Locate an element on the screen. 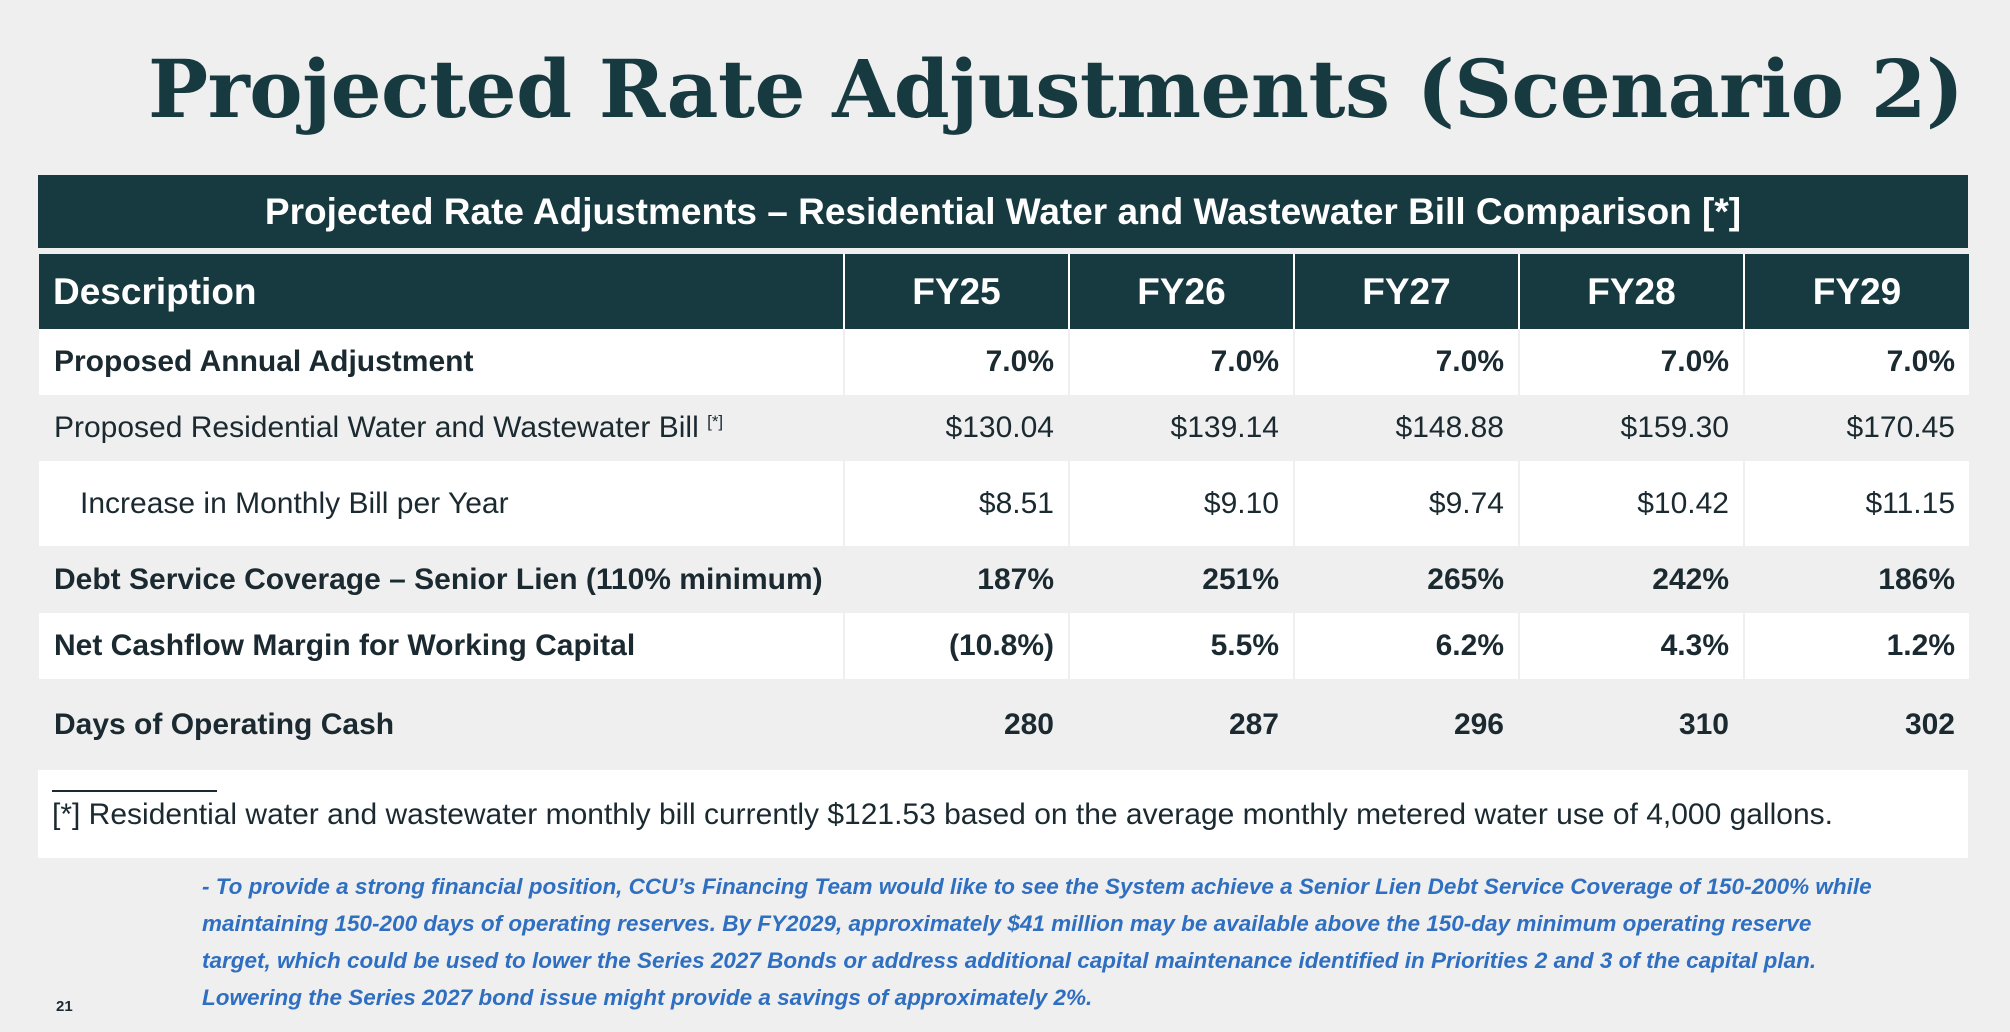 The image size is (2010, 1032). table-cell: 265% is located at coordinates (1406, 579).